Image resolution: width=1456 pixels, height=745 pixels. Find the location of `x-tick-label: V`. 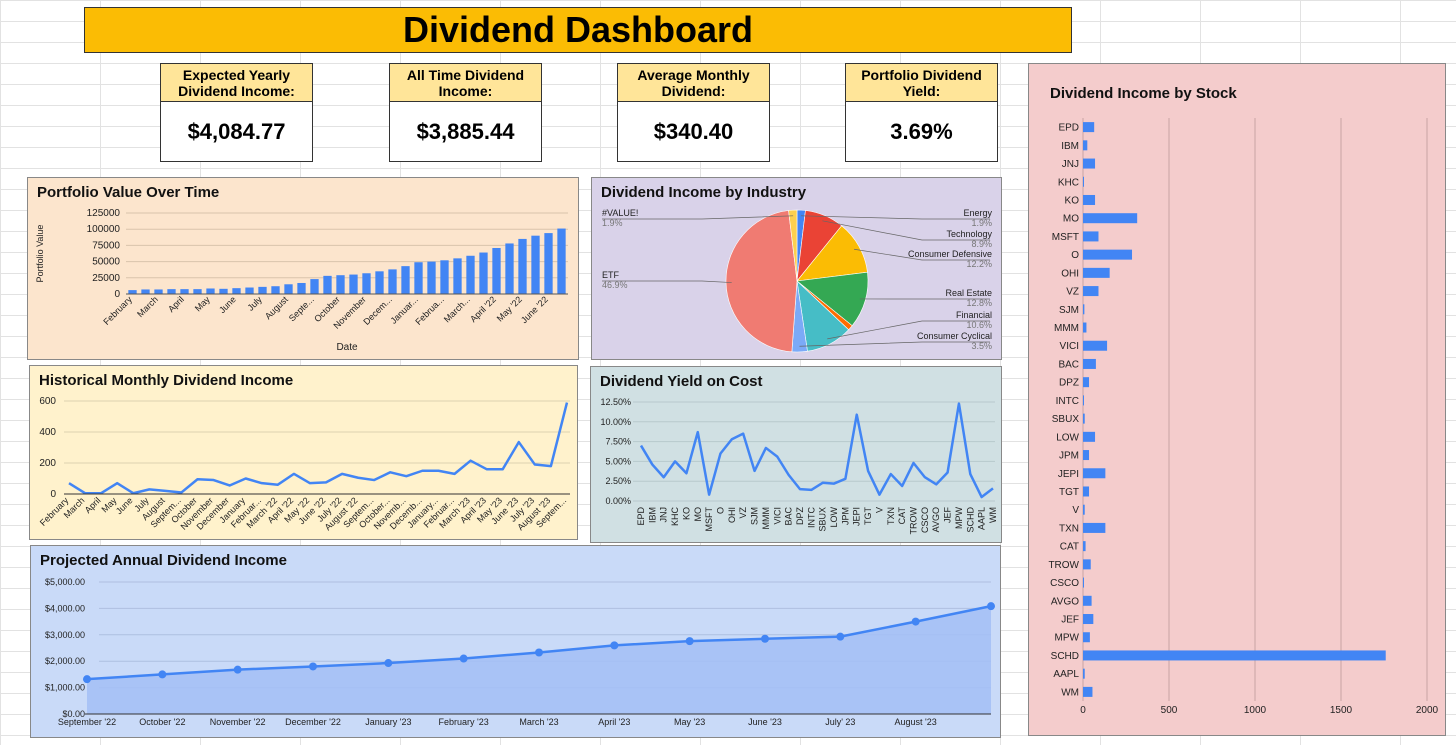

x-tick-label: V is located at coordinates (879, 510).